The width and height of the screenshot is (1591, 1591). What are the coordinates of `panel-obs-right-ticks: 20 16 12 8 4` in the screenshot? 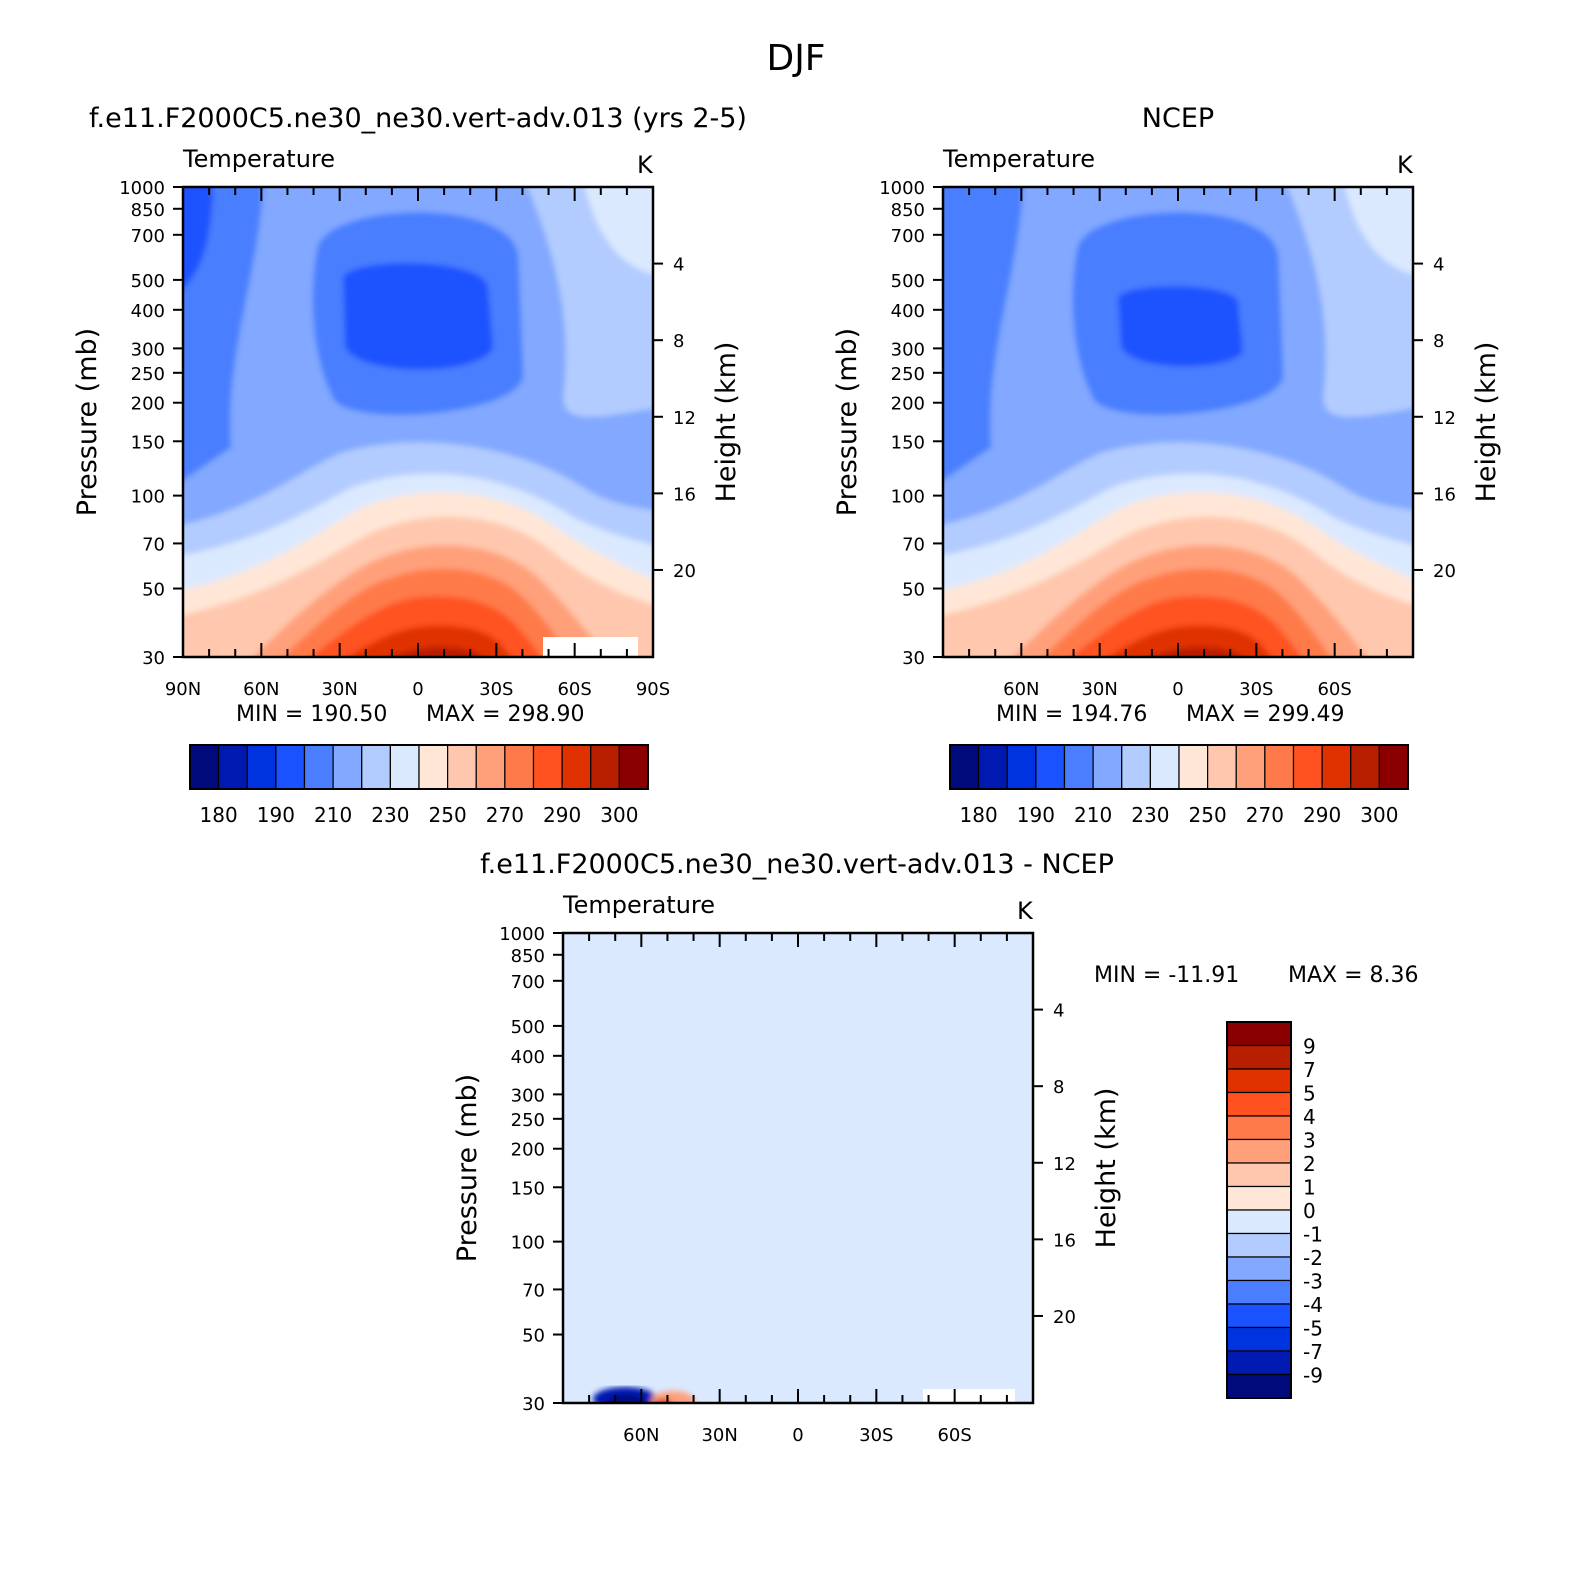 It's located at (1434, 418).